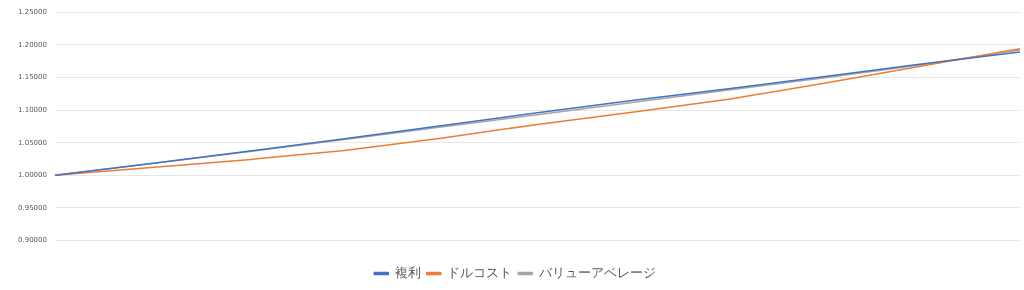 This screenshot has width=1024, height=290. What do you see at coordinates (596, 272) in the screenshot?
I see `legend-label: バリューアベレージ` at bounding box center [596, 272].